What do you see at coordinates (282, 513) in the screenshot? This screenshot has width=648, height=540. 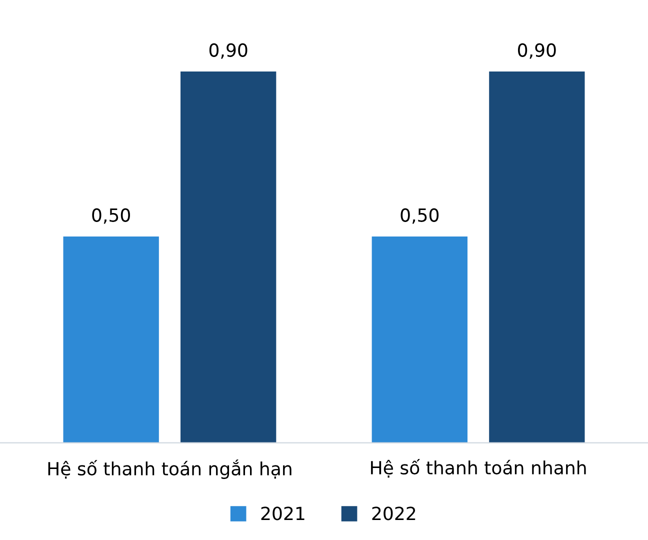 I see `legend-label: 2021` at bounding box center [282, 513].